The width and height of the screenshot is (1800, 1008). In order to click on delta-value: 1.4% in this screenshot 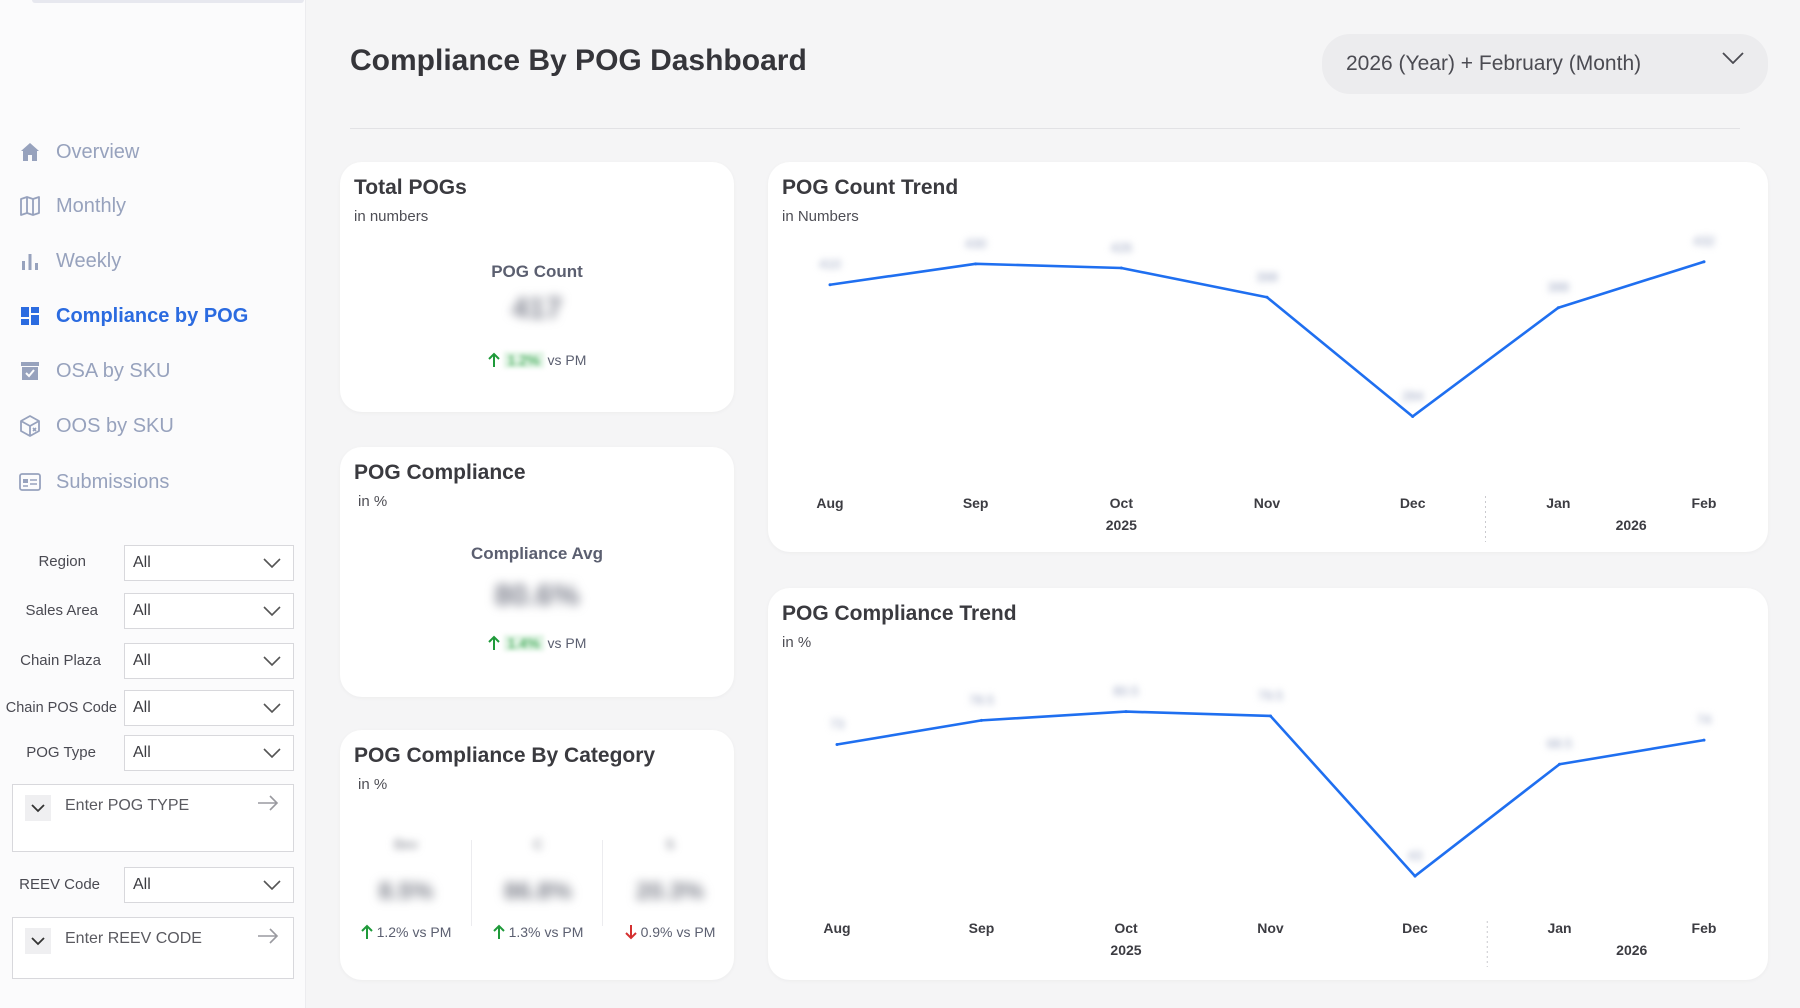, I will do `click(523, 643)`.